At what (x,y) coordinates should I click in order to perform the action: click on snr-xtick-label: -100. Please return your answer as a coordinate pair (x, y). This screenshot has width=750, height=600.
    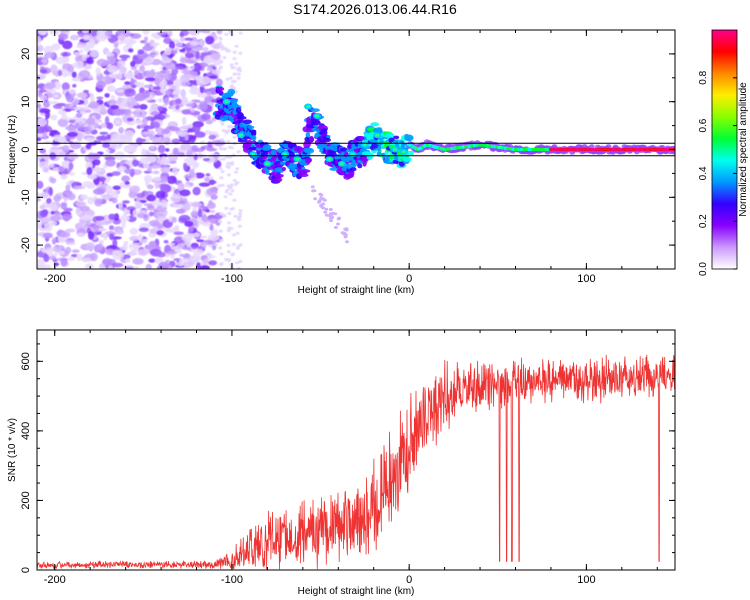
    Looking at the image, I should click on (232, 580).